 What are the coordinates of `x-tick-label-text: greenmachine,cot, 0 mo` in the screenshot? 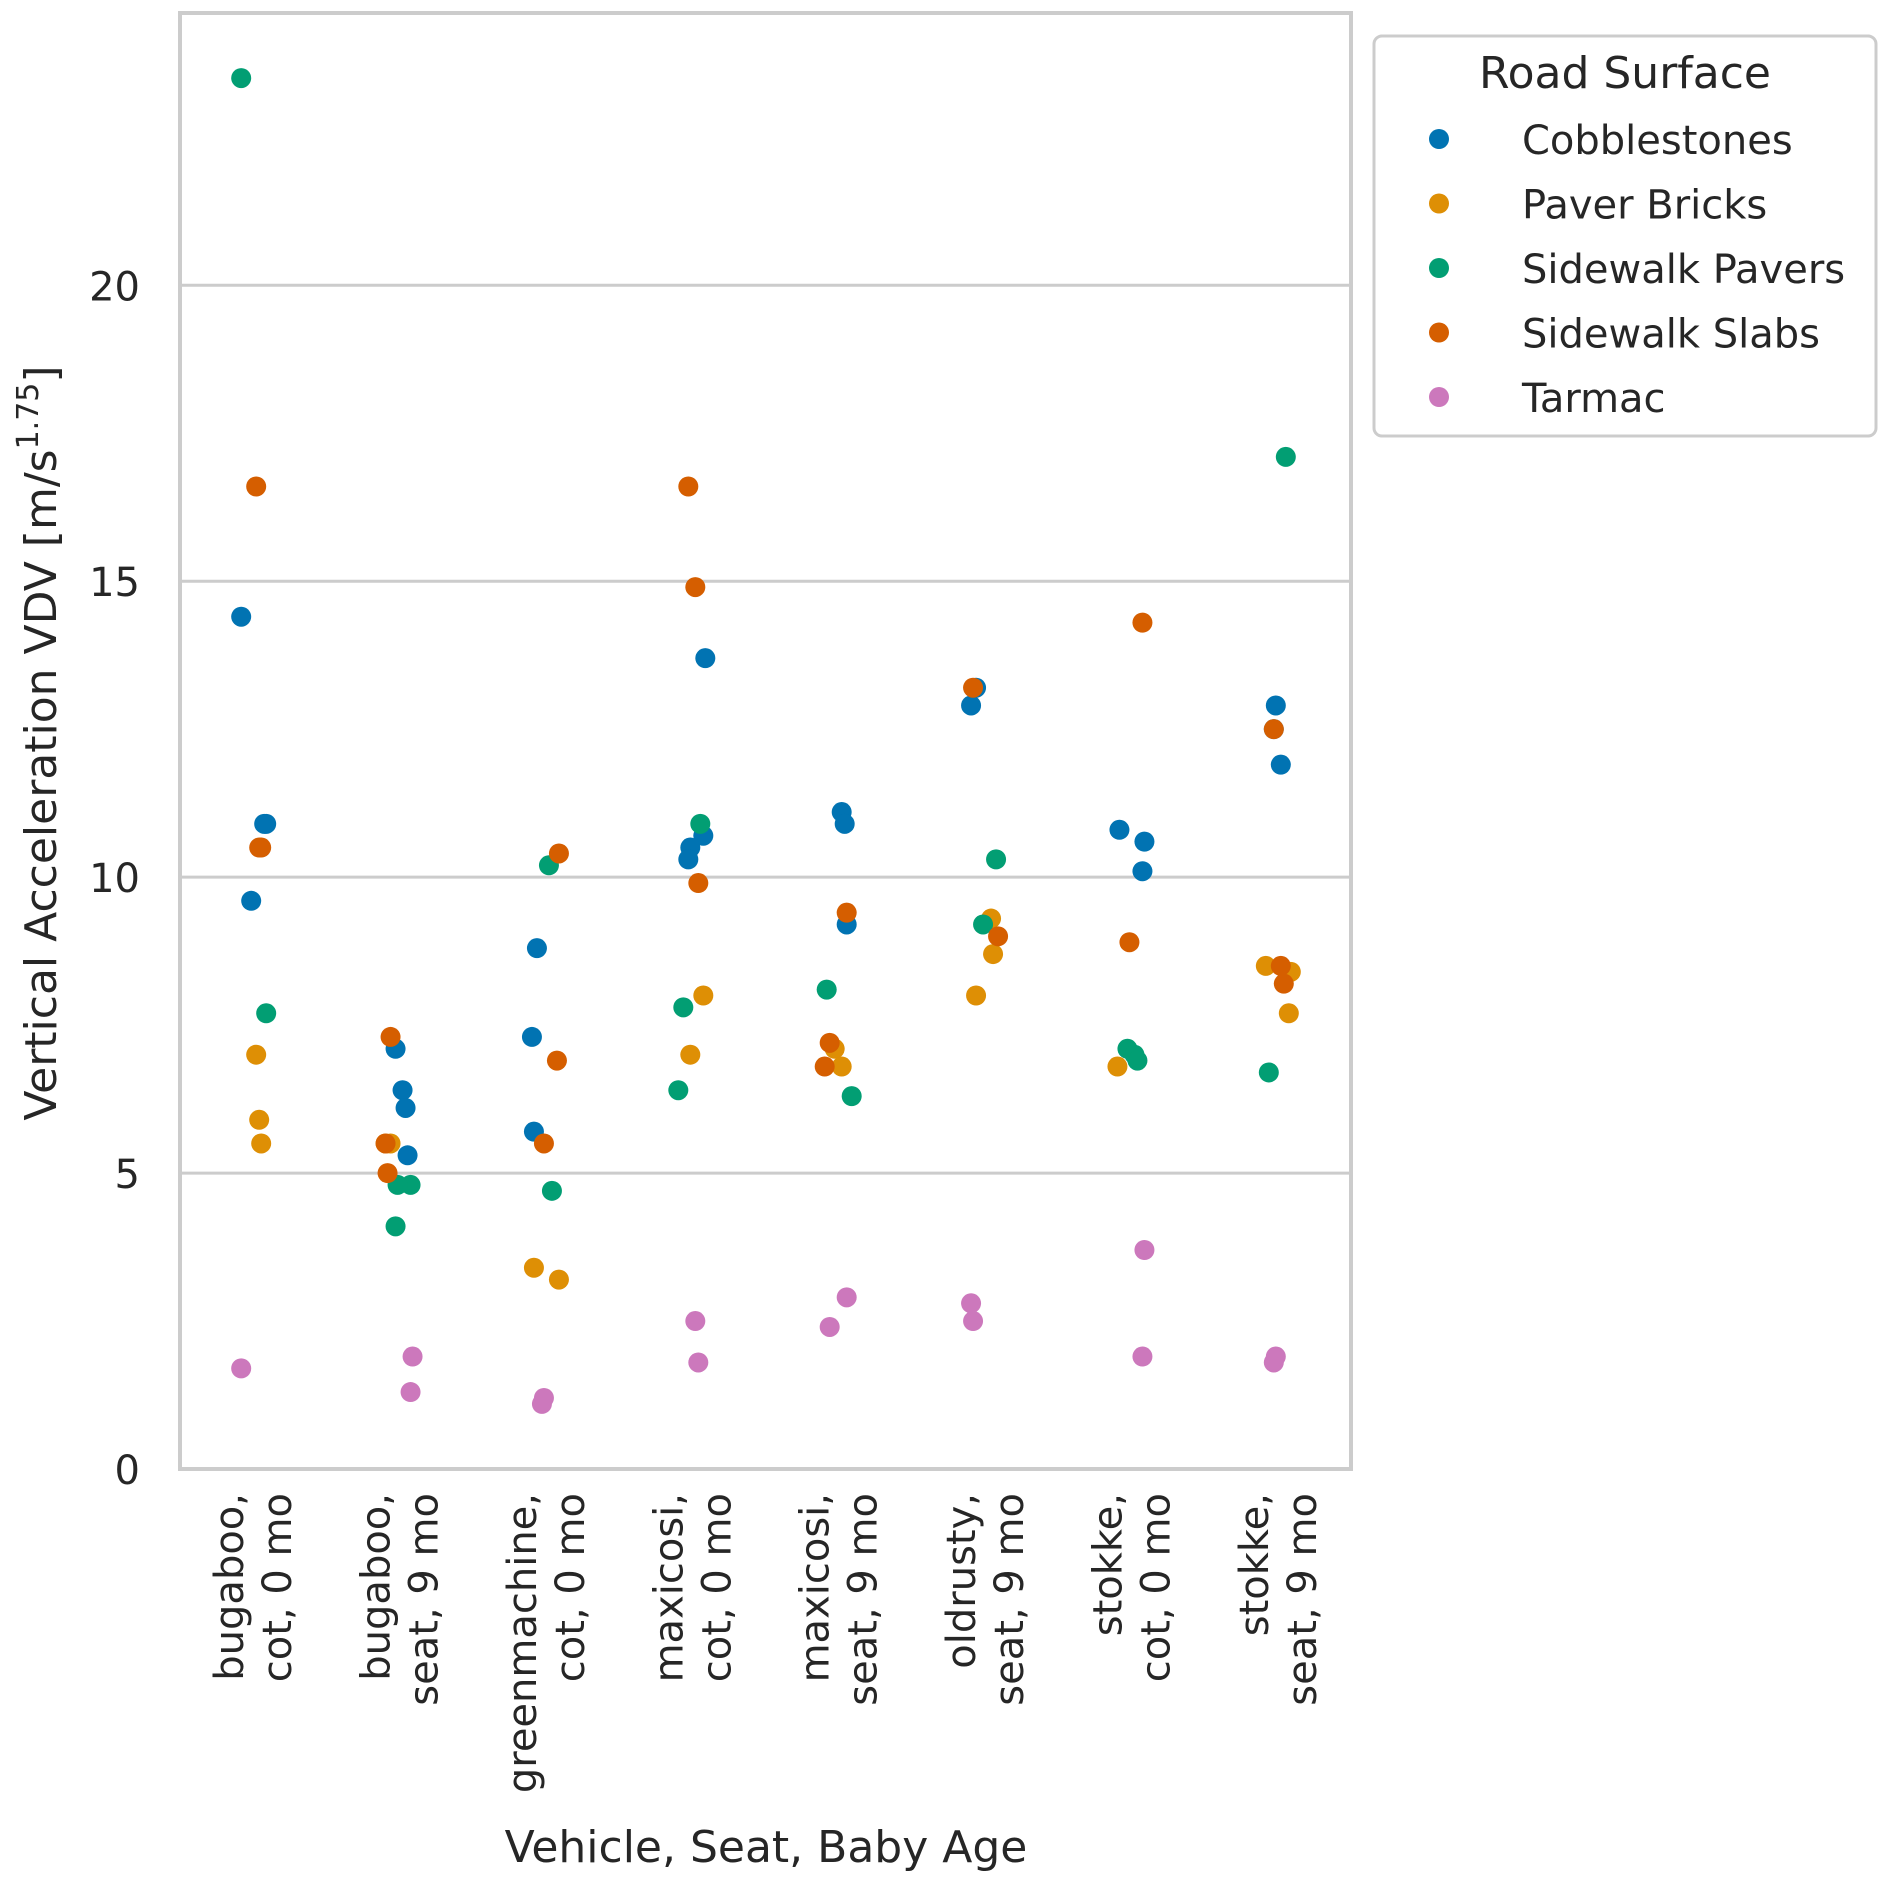 It's located at (547, 1643).